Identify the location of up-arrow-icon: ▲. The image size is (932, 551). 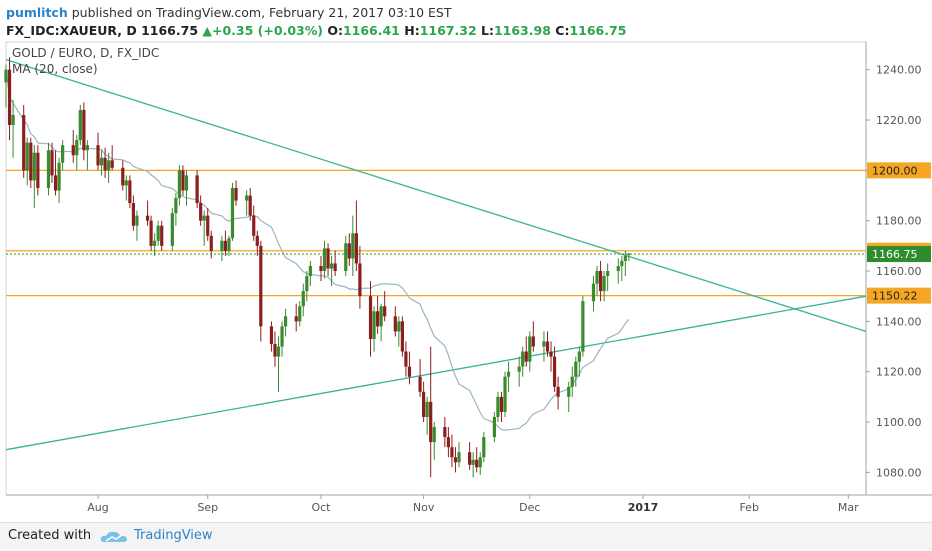
(207, 30).